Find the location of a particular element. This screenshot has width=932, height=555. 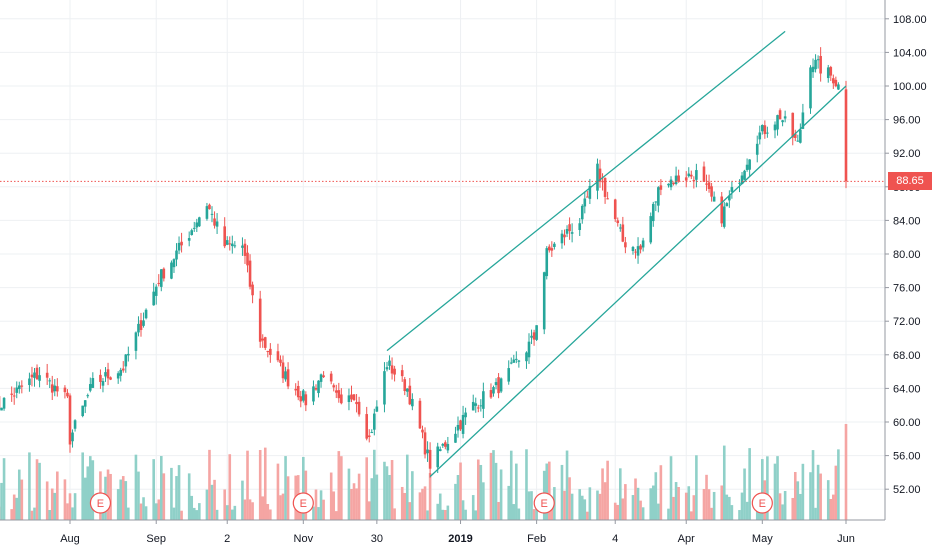

x-tick-label: Aug is located at coordinates (70, 539).